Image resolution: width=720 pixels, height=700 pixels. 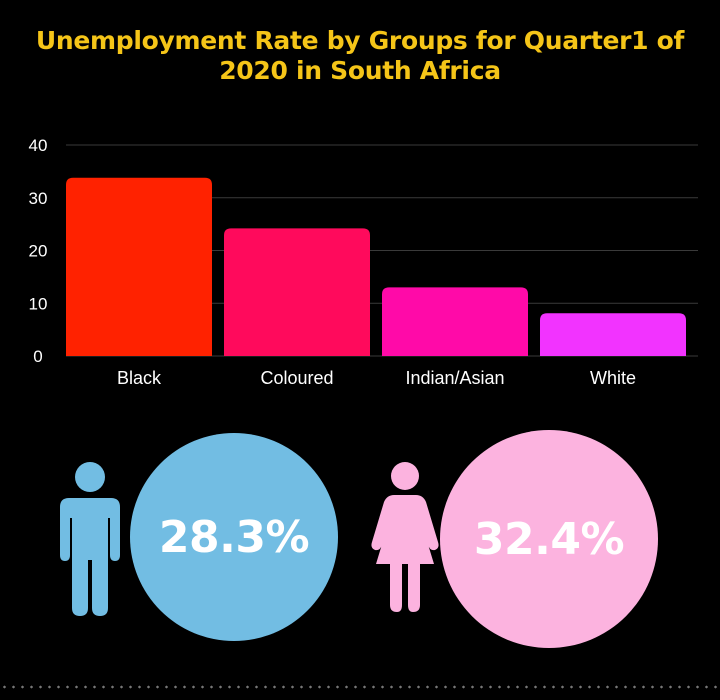 I want to click on bar-coloured, so click(x=297, y=292).